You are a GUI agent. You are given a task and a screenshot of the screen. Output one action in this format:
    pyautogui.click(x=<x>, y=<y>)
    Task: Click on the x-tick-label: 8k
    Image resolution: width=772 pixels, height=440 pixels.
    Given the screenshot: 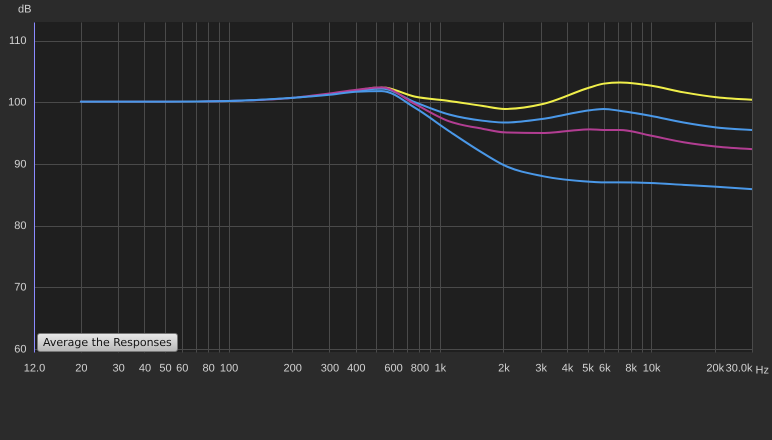 What is the action you would take?
    pyautogui.click(x=631, y=368)
    